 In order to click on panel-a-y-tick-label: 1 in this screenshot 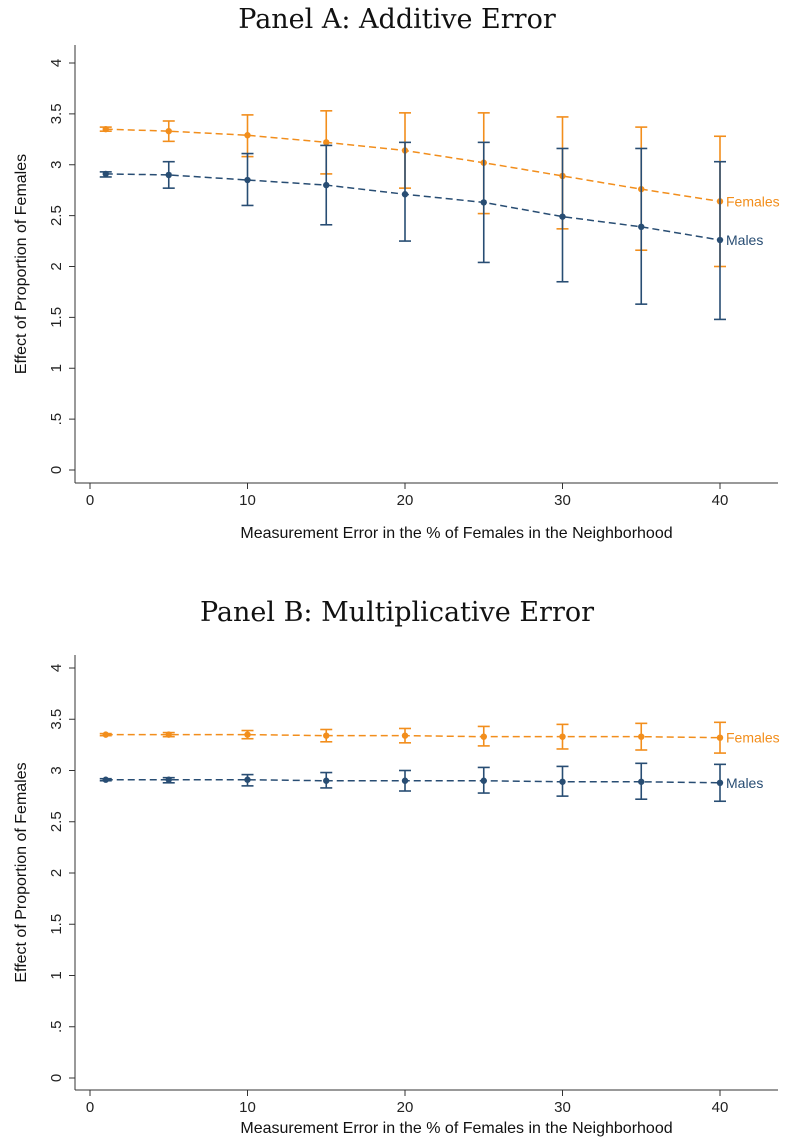, I will do `click(56, 368)`.